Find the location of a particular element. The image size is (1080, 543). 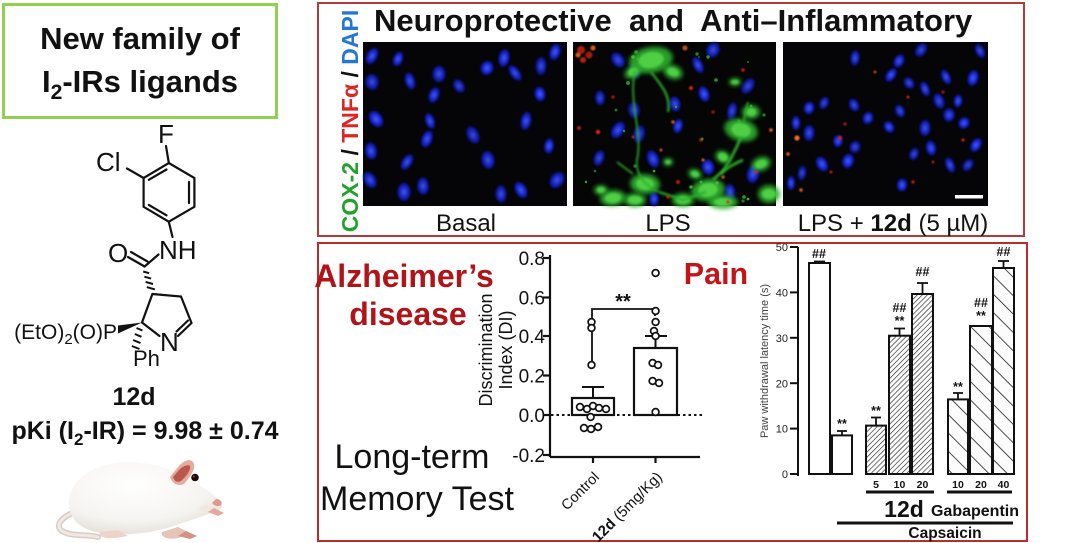

svg-text: Ph is located at coordinates (146, 358).